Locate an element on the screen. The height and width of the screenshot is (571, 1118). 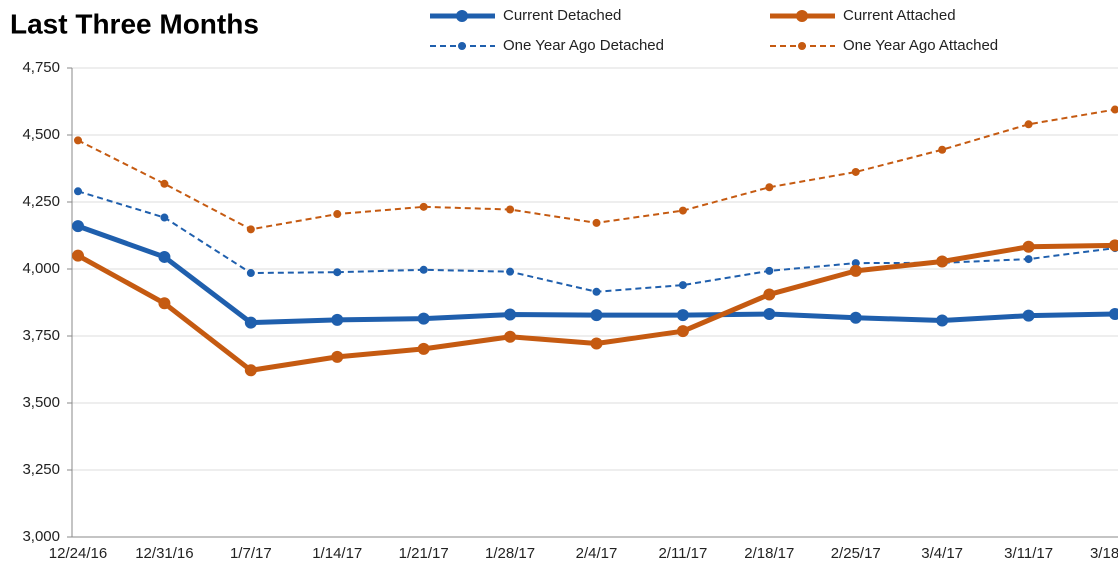
y-tick-label: 3,000 is located at coordinates (41, 536).